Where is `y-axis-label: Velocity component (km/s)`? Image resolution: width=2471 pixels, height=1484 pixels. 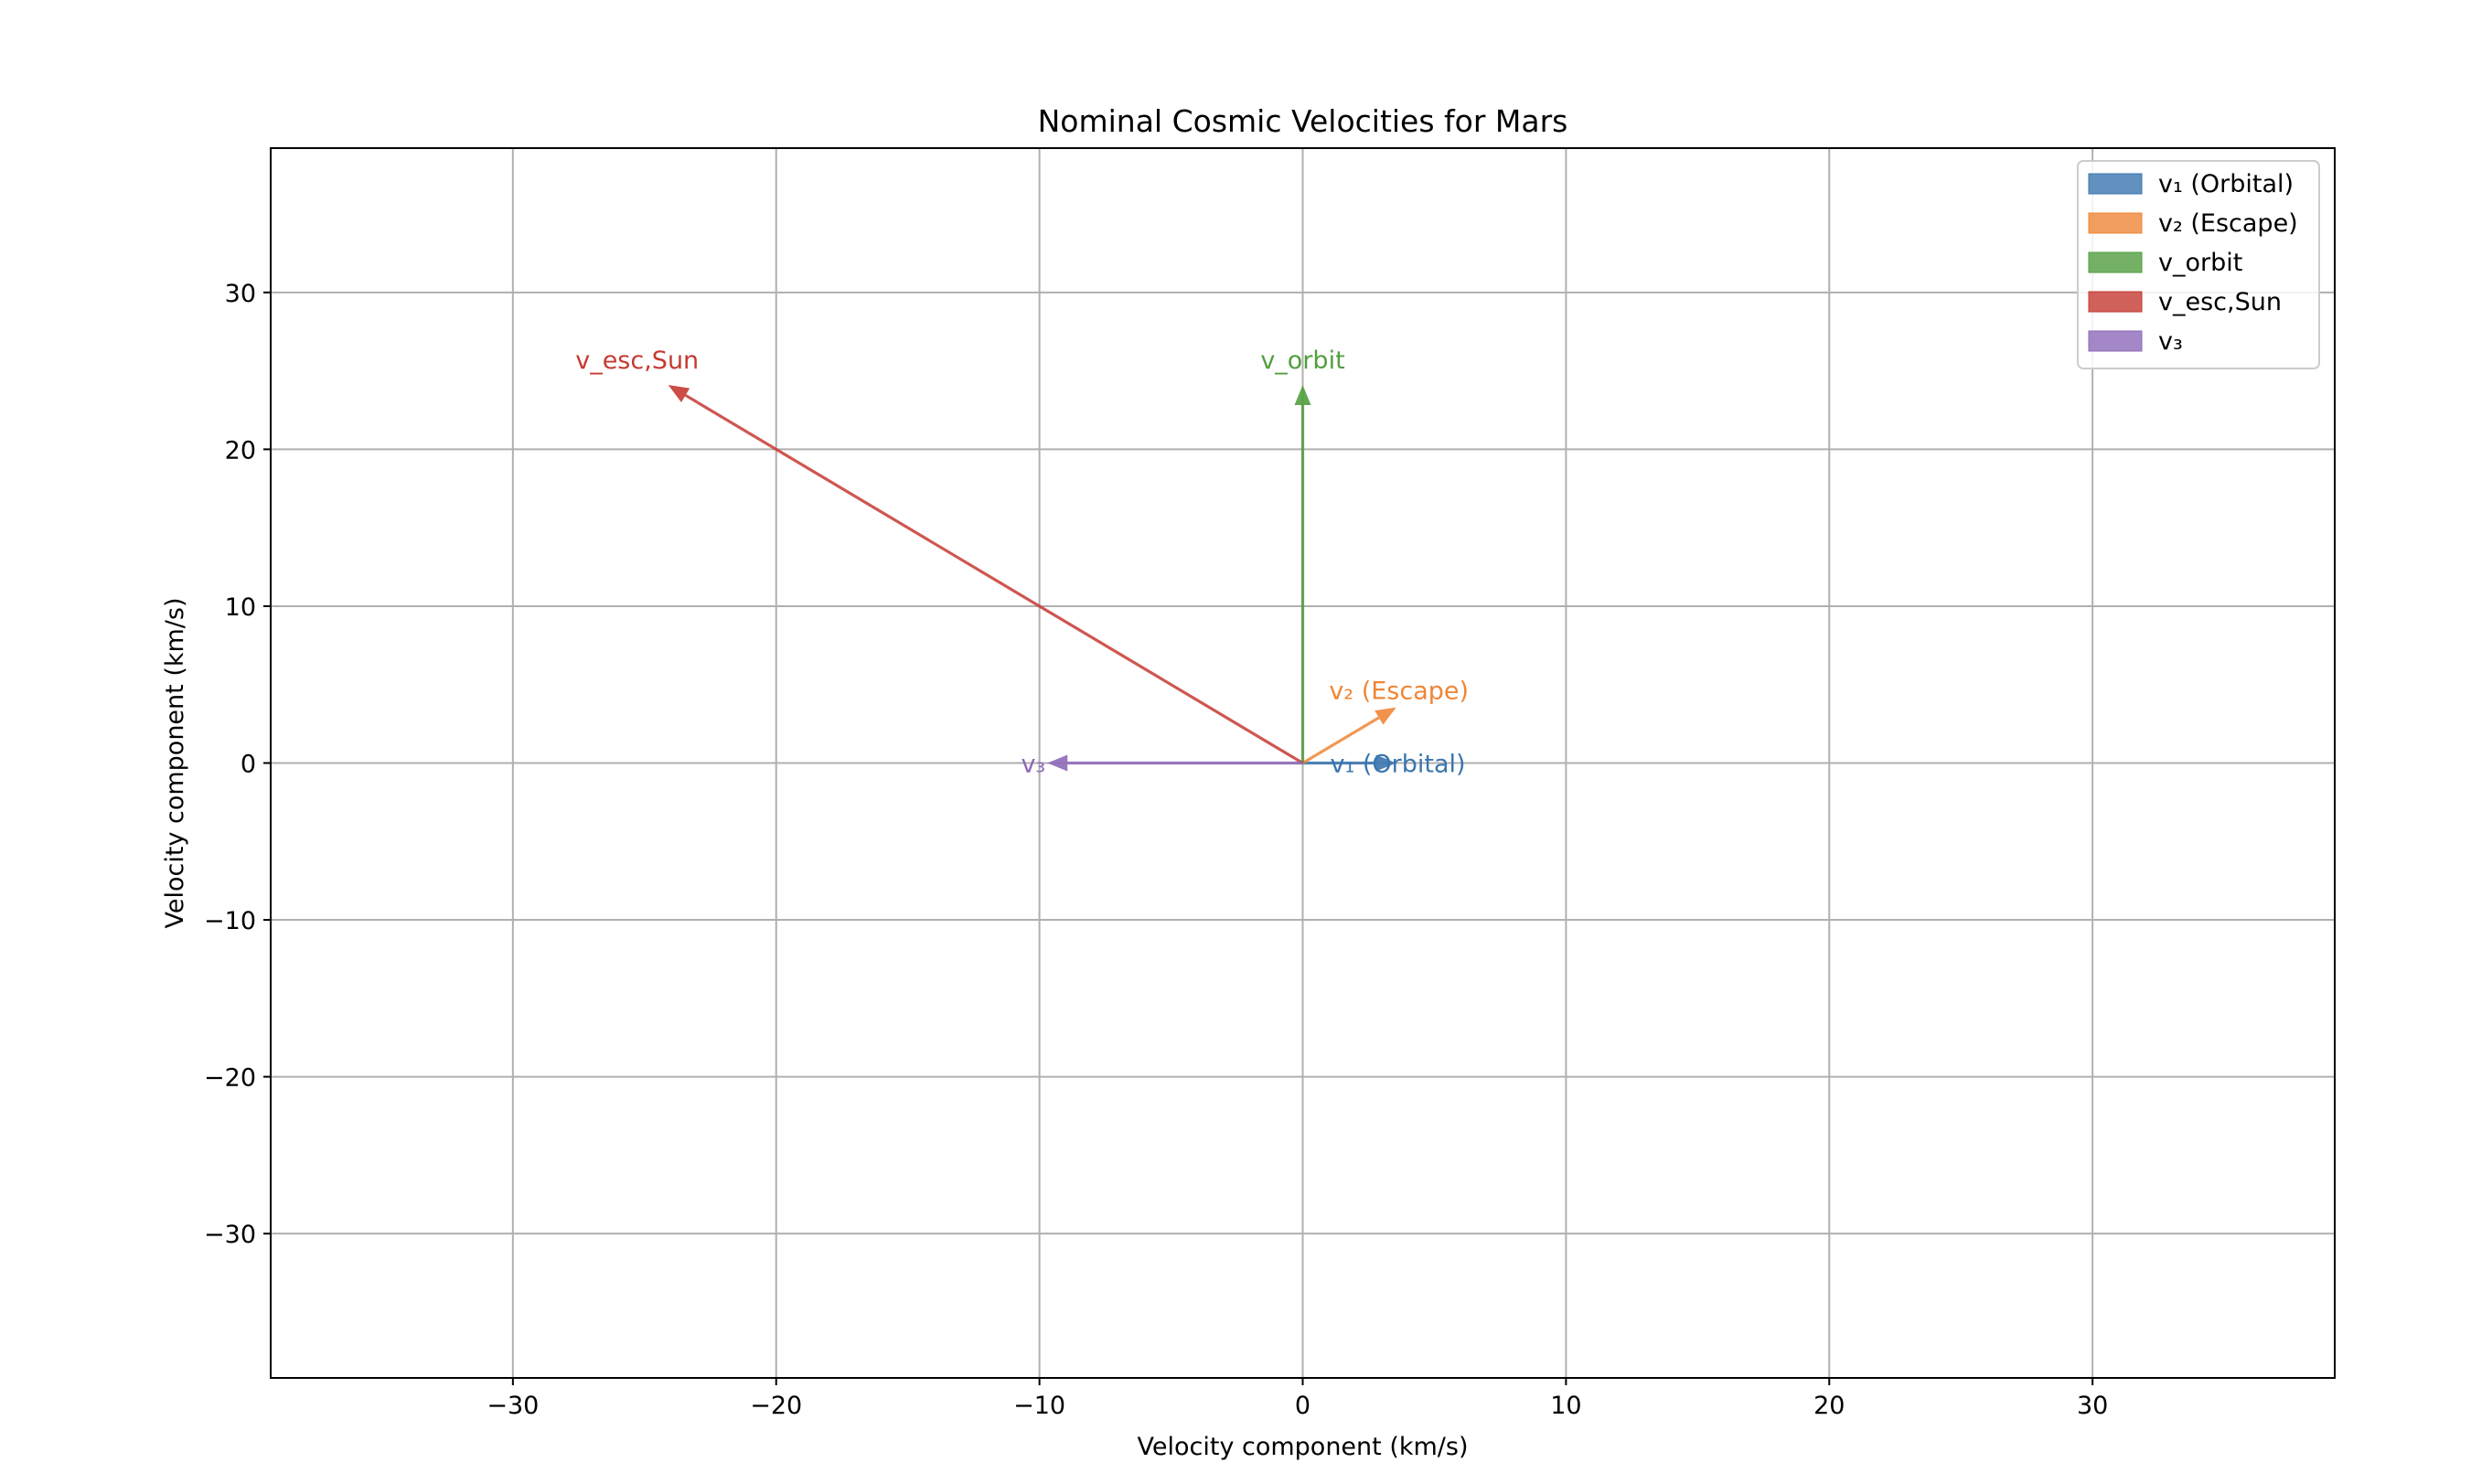 y-axis-label: Velocity component (km/s) is located at coordinates (175, 763).